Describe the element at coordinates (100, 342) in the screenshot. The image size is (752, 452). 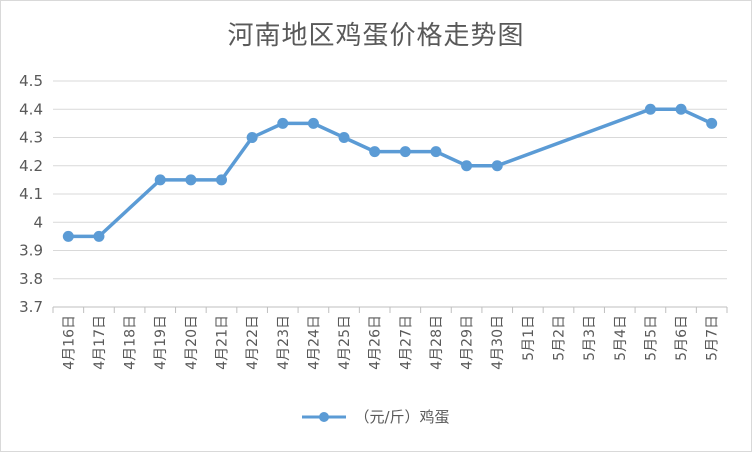
I see `x-tick-label: 4月17日` at that location.